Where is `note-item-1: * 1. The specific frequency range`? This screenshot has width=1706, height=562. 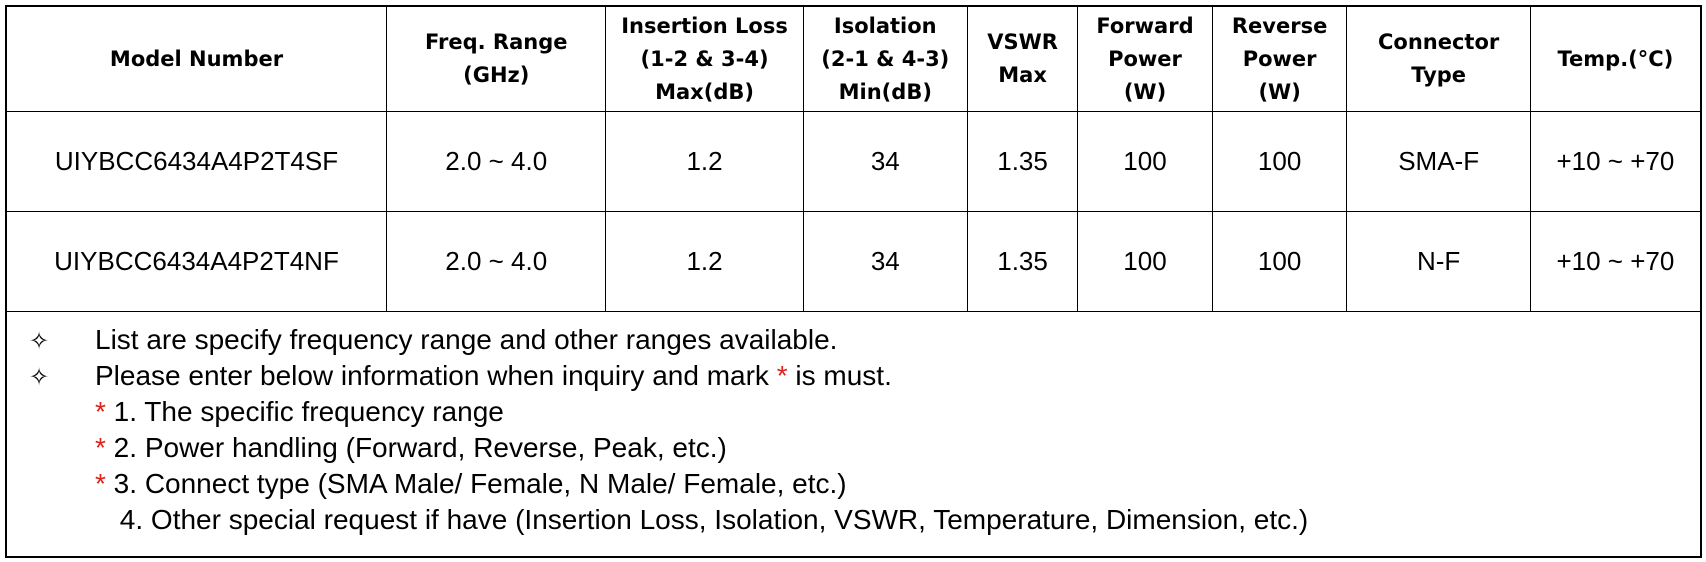 note-item-1: * 1. The specific frequency range is located at coordinates (299, 412).